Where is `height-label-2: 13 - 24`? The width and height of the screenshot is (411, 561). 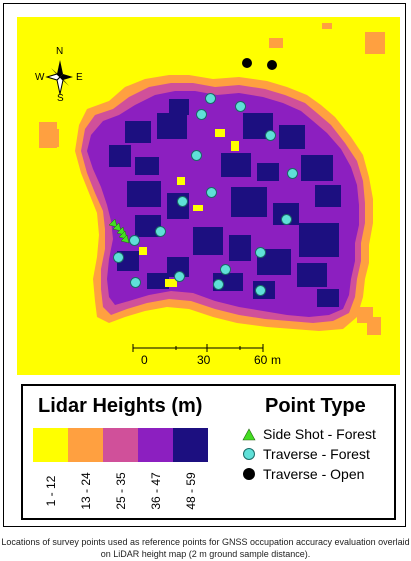
height-label-2: 13 - 24 is located at coordinates (85, 491).